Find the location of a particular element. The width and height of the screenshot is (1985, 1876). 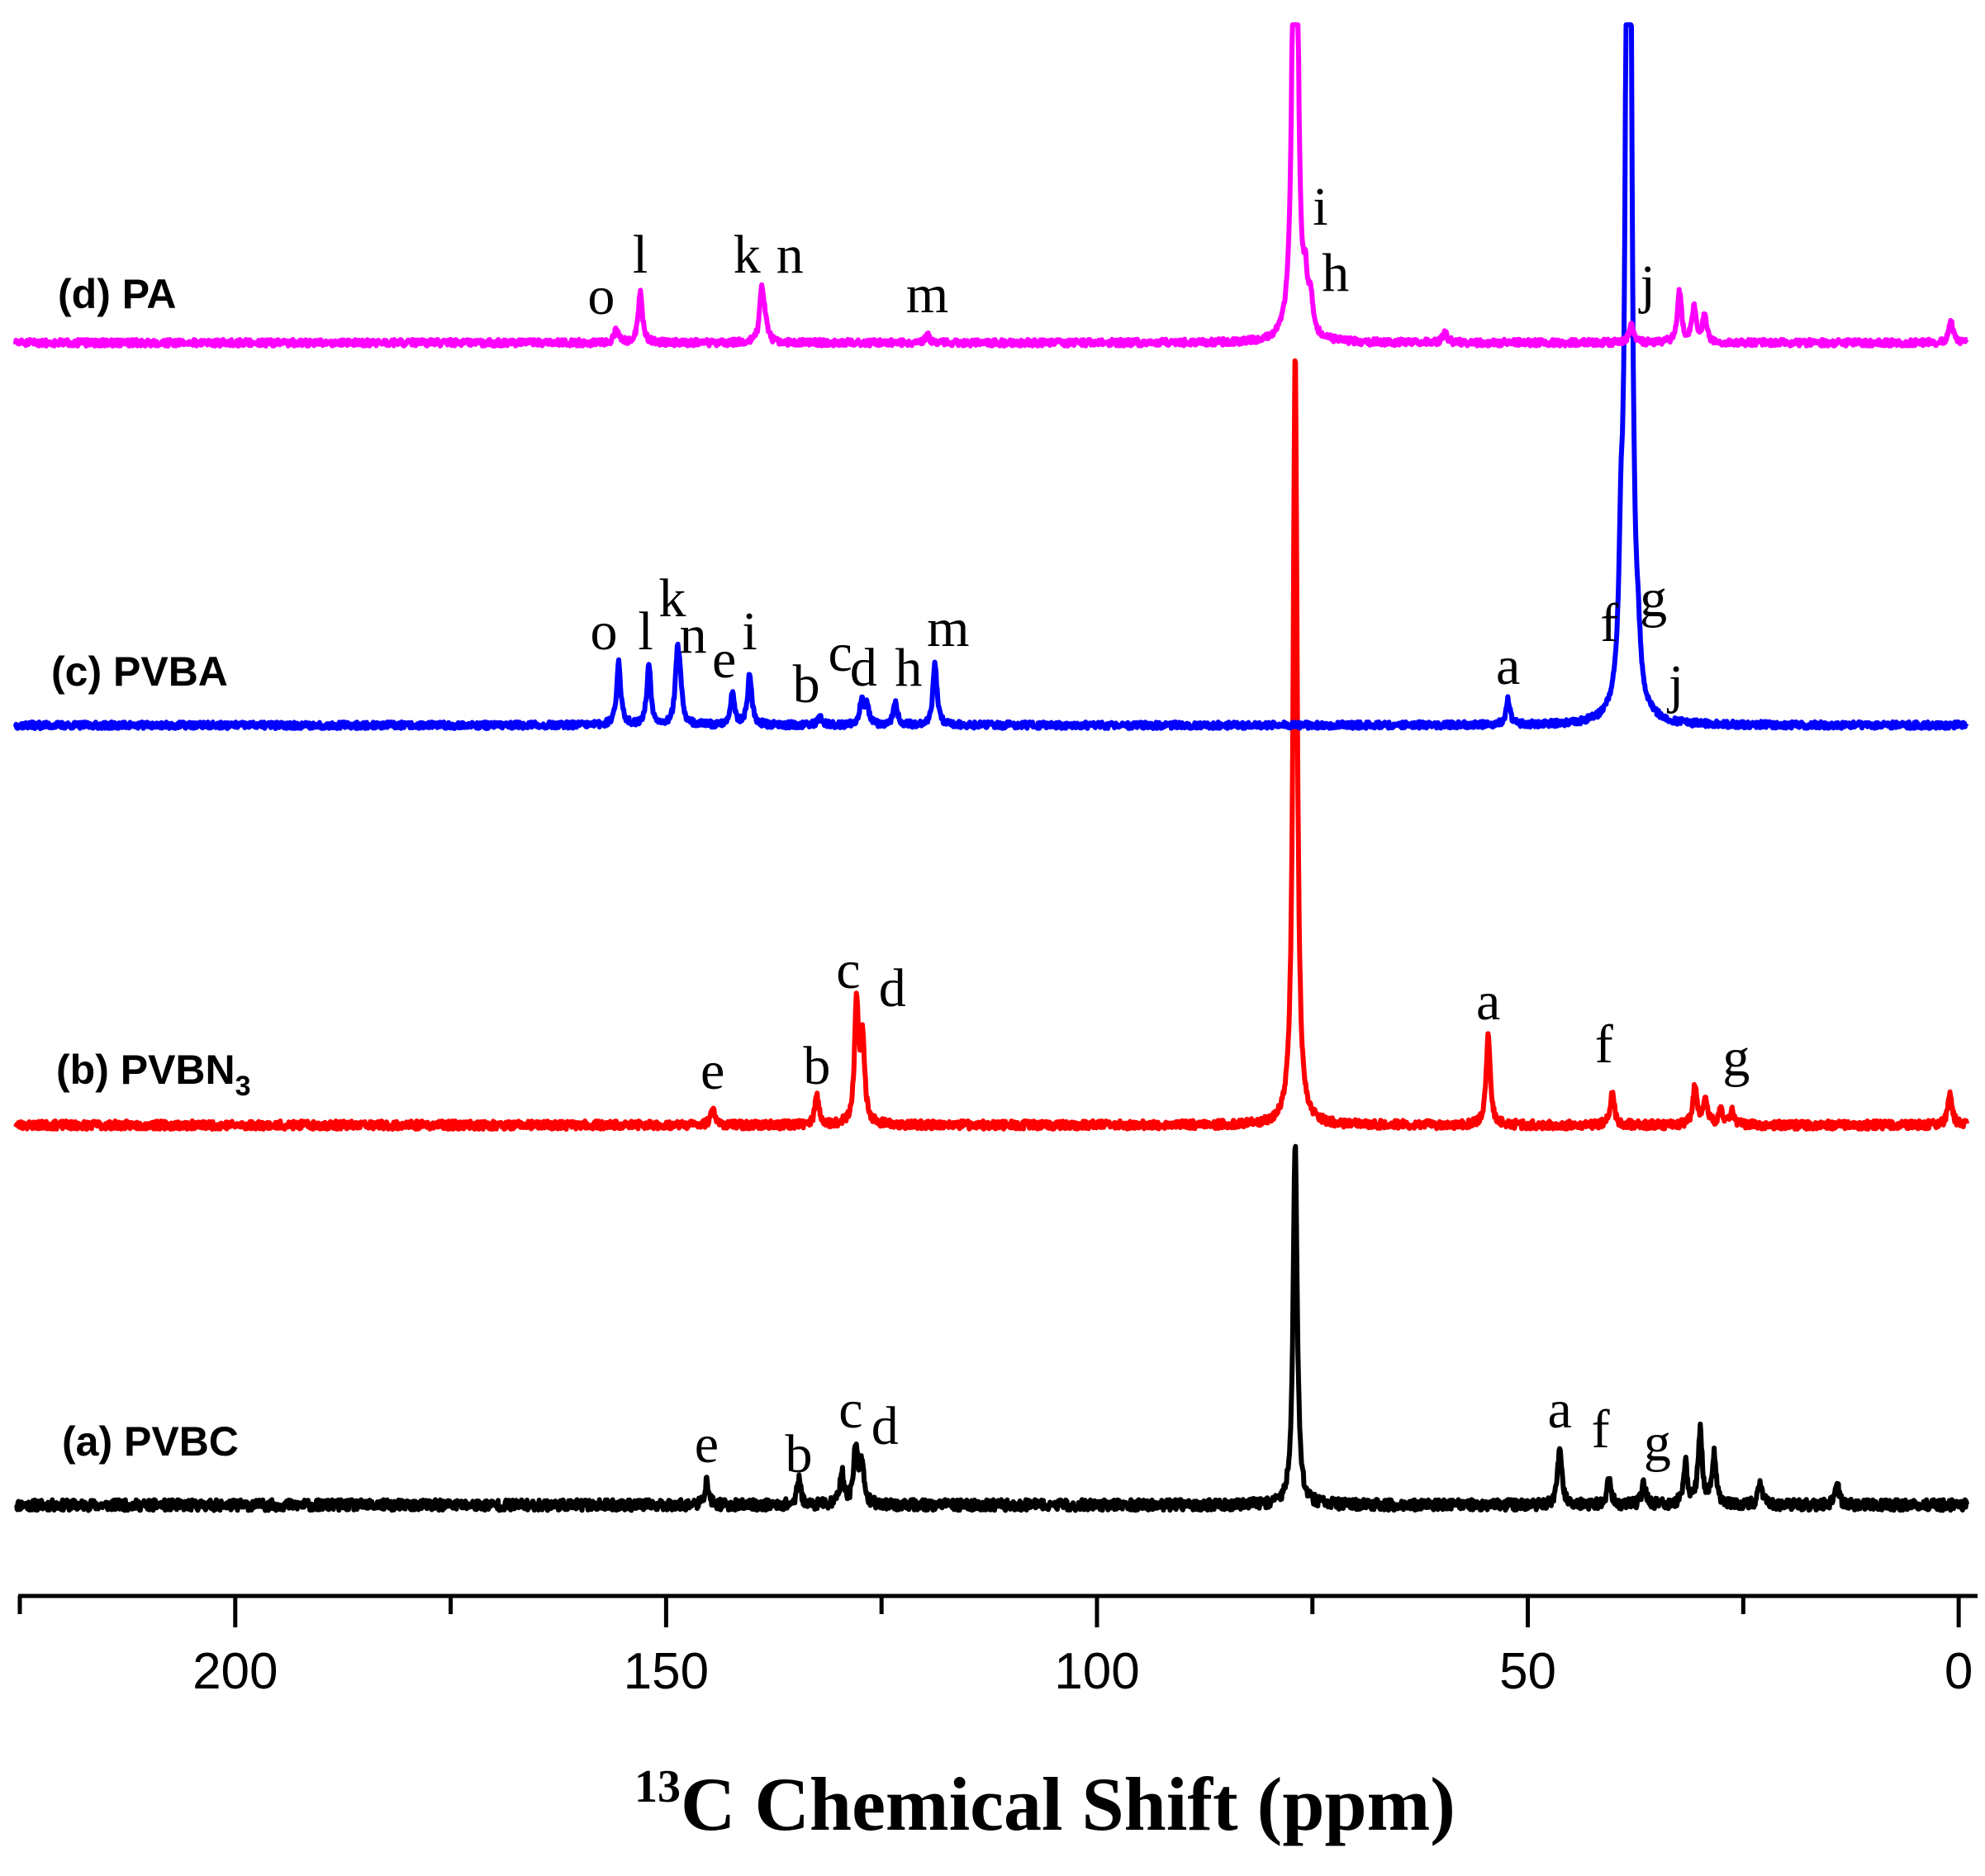

peak-label-c-f: f is located at coordinates (1609, 623).